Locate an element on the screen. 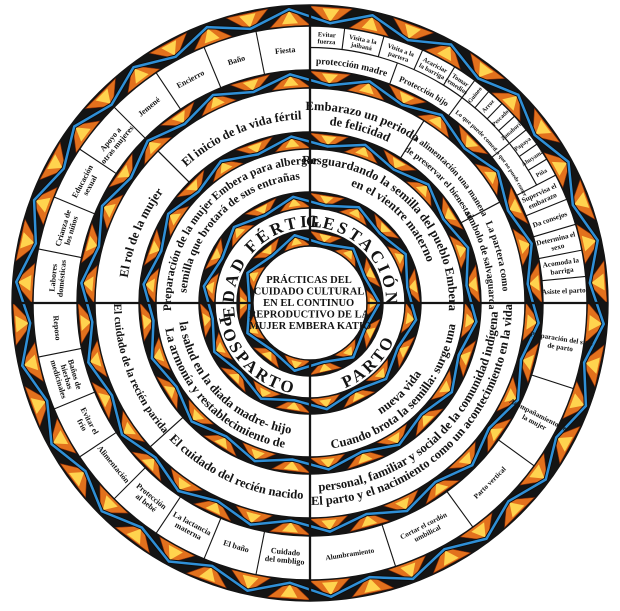  outer-ring-label: Parto vertical is located at coordinates (489, 482).